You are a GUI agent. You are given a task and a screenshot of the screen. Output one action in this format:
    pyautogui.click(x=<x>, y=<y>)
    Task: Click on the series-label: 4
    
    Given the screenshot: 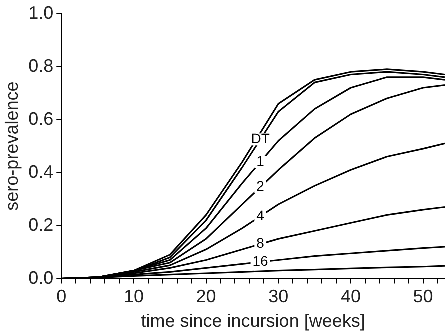 What is the action you would take?
    pyautogui.click(x=260, y=215)
    